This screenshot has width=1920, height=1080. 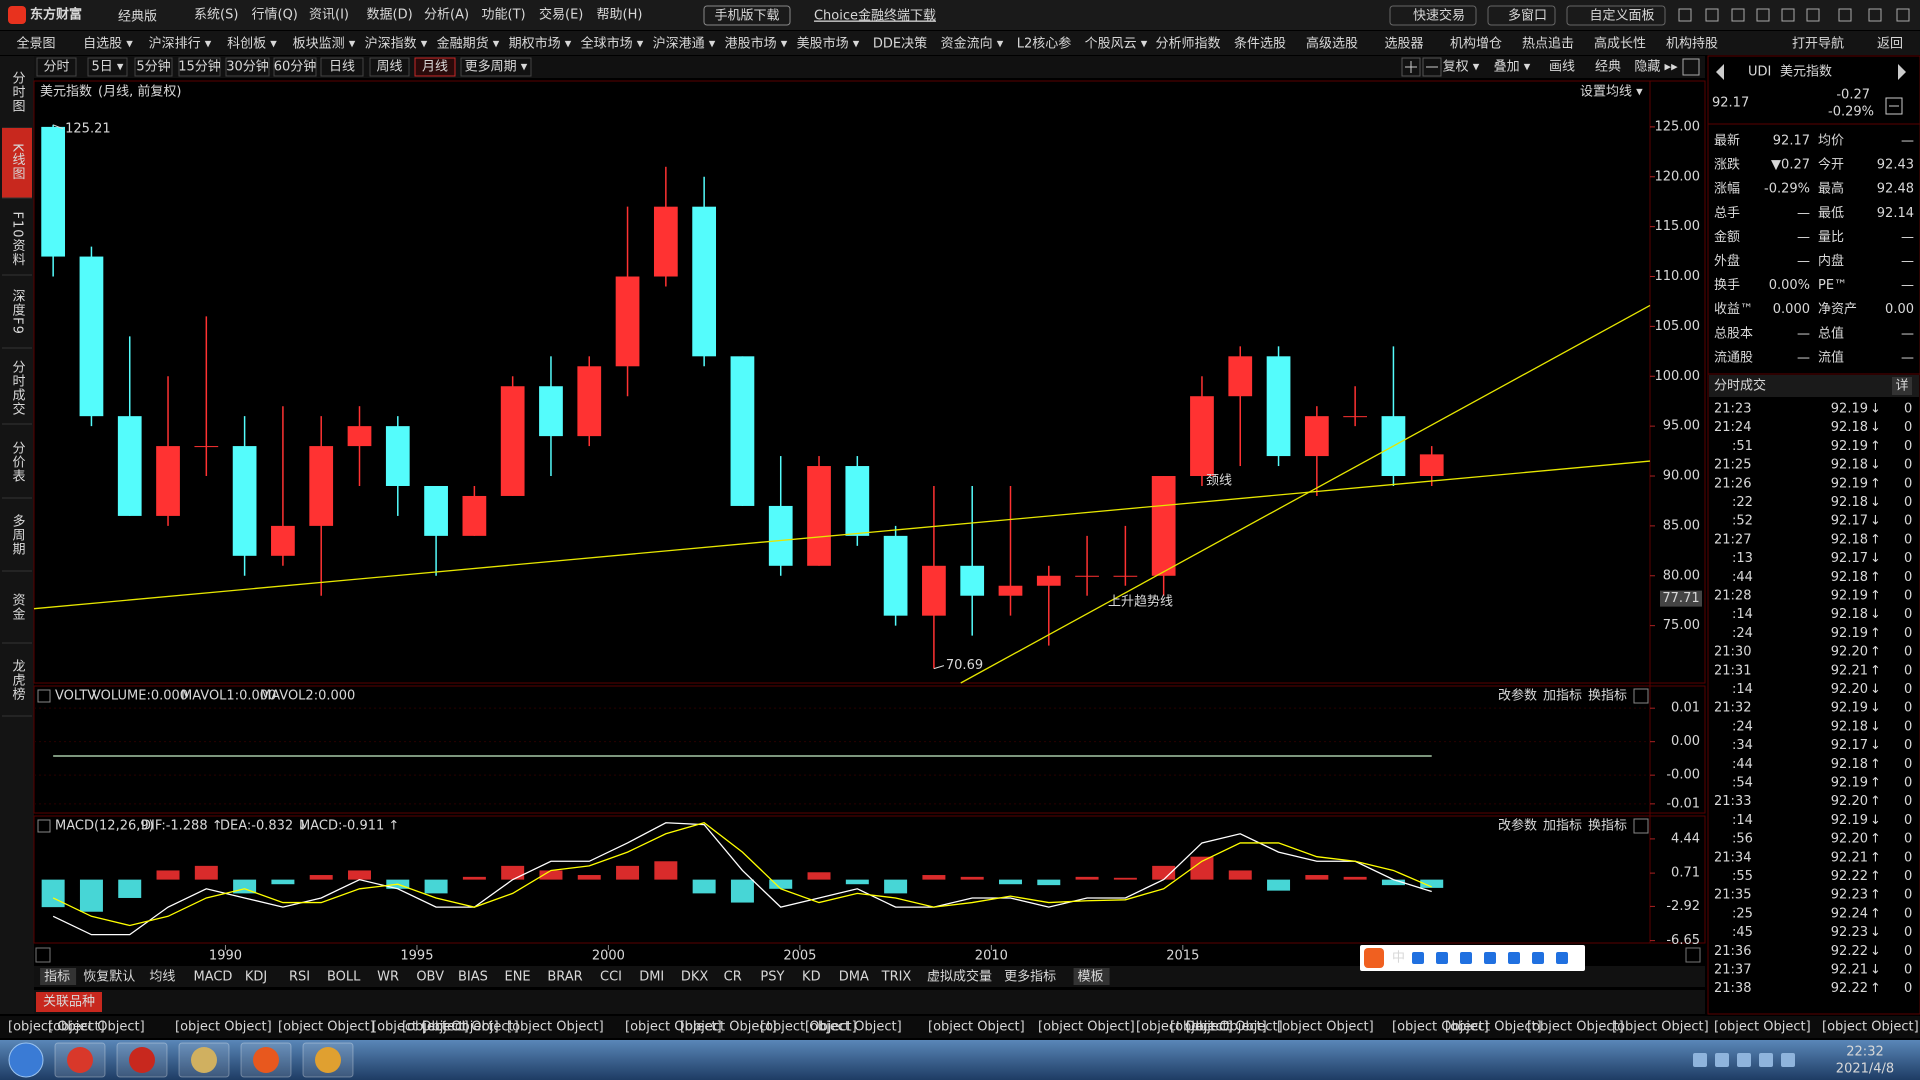 What do you see at coordinates (56, 67) in the screenshot?
I see `period-tab: 分时` at bounding box center [56, 67].